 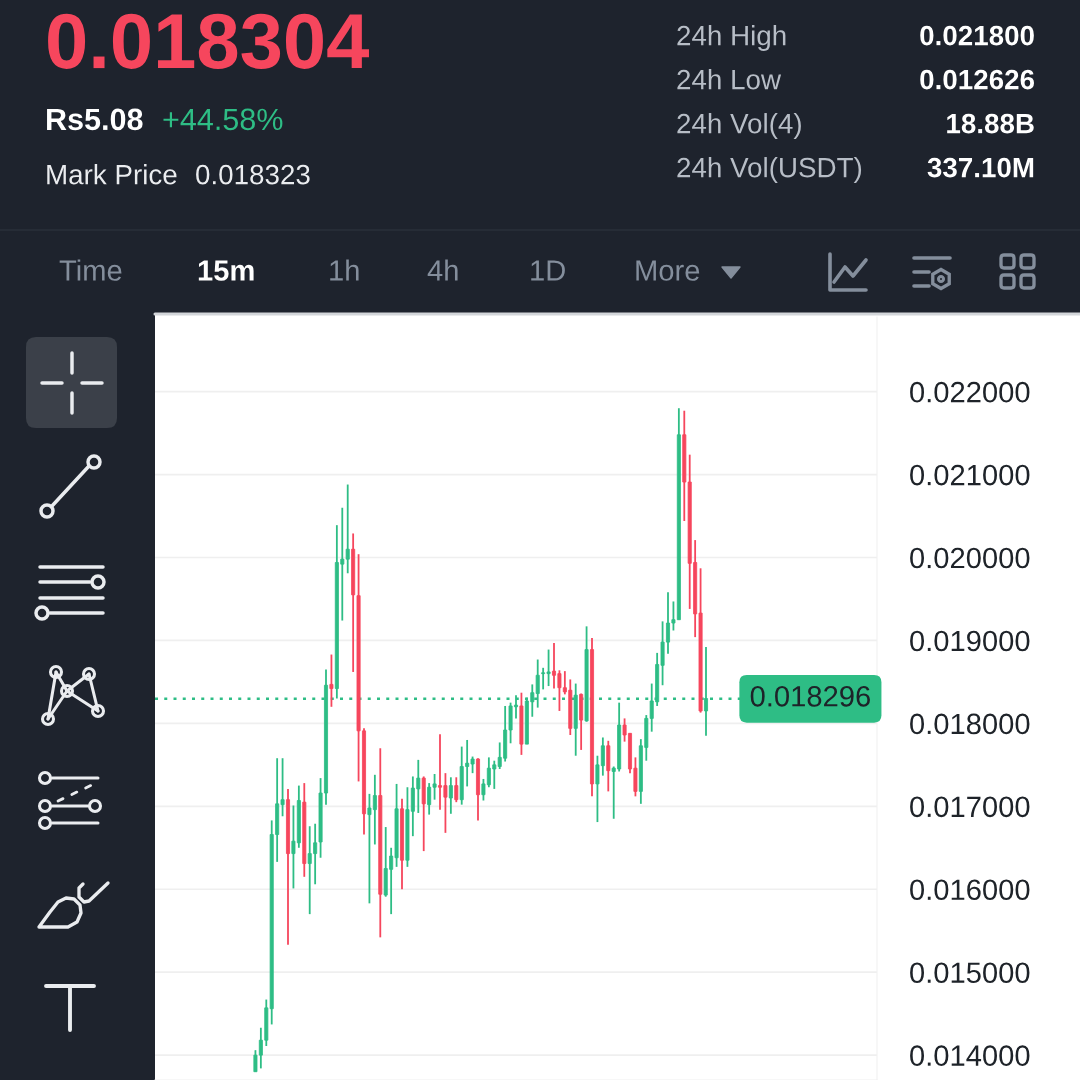 What do you see at coordinates (970, 1055) in the screenshot?
I see `y-tick-label: 0.014000` at bounding box center [970, 1055].